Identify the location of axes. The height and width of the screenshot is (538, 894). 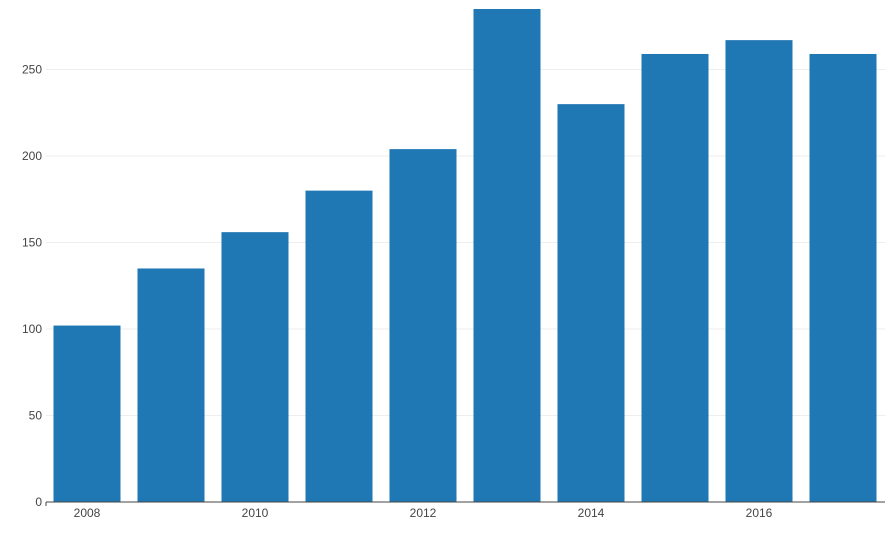
(465, 503).